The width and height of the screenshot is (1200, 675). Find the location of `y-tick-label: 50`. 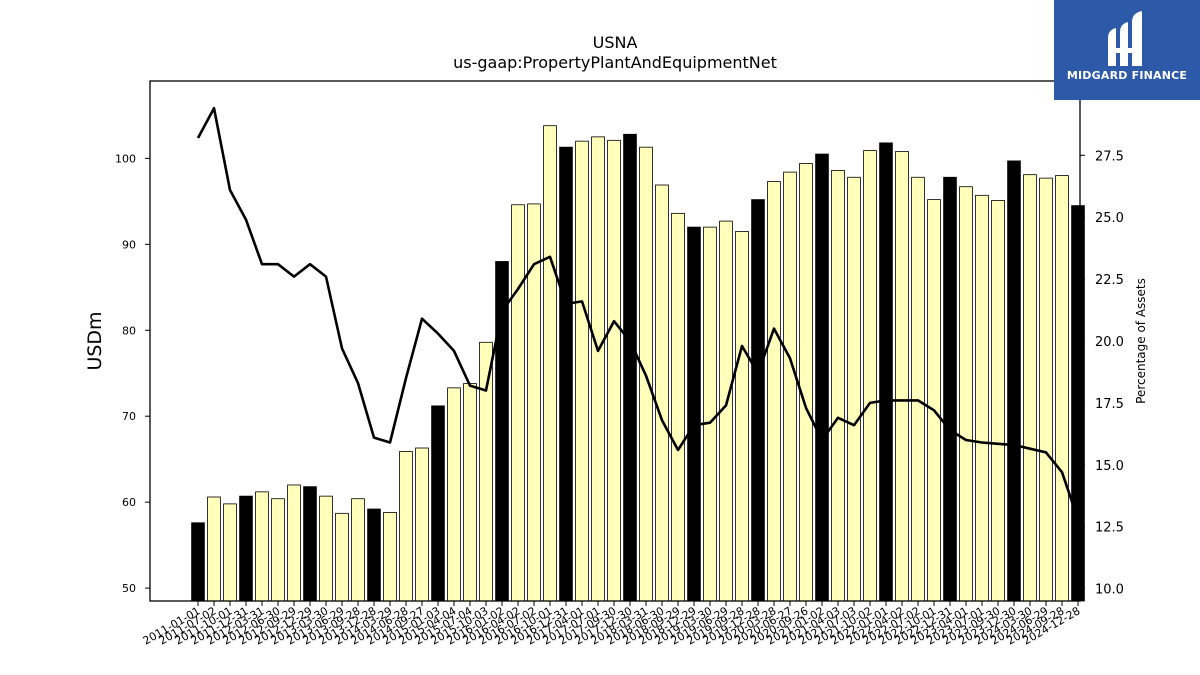

y-tick-label: 50 is located at coordinates (129, 588).